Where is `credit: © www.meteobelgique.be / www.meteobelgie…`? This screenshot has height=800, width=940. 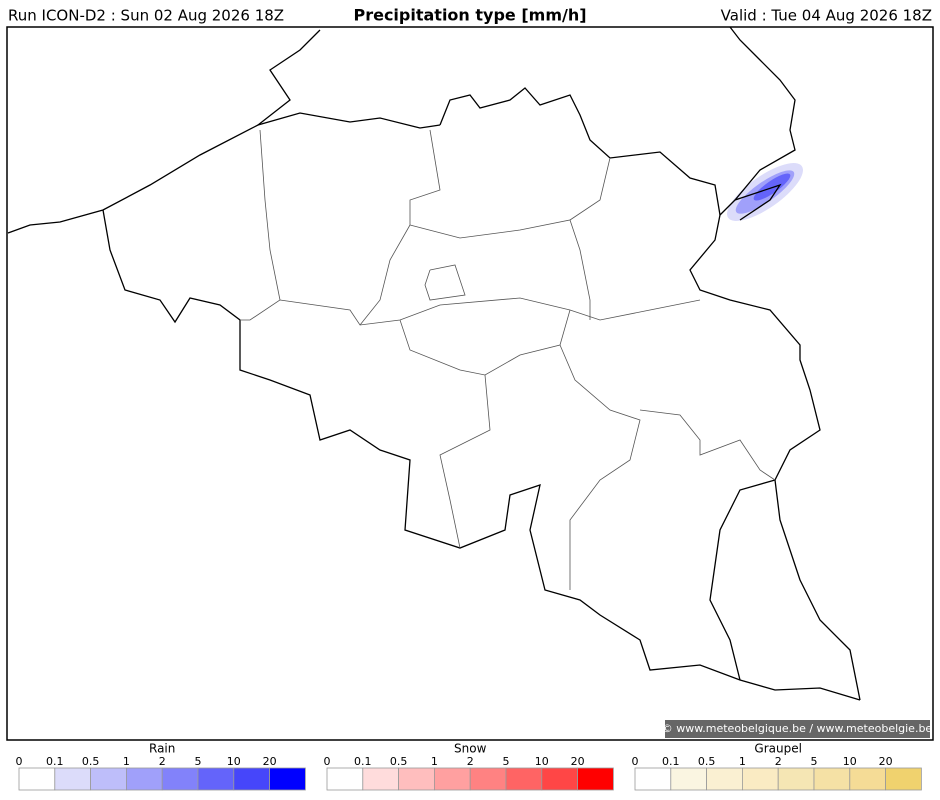 credit: © www.meteobelgique.be / www.meteobelgie… is located at coordinates (797, 728).